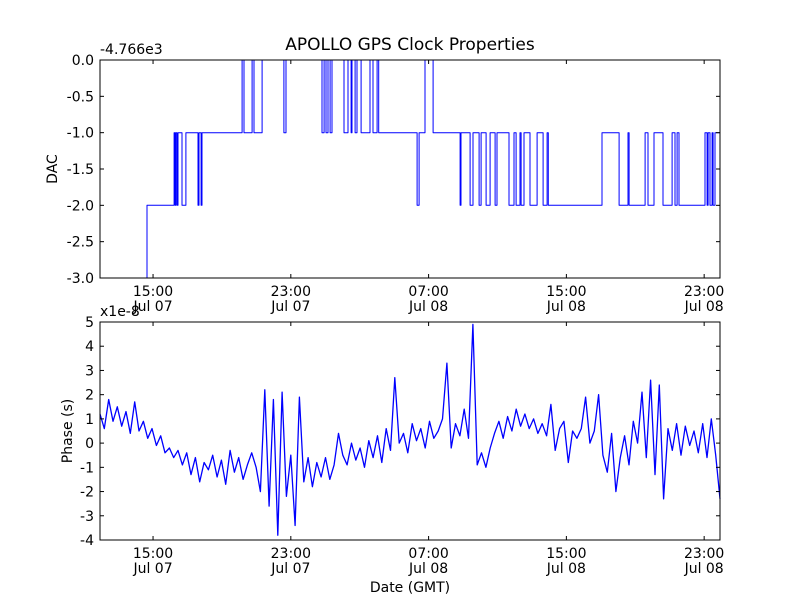  Describe the element at coordinates (89, 396) in the screenshot. I see `phase-ytick-label: 2` at that location.